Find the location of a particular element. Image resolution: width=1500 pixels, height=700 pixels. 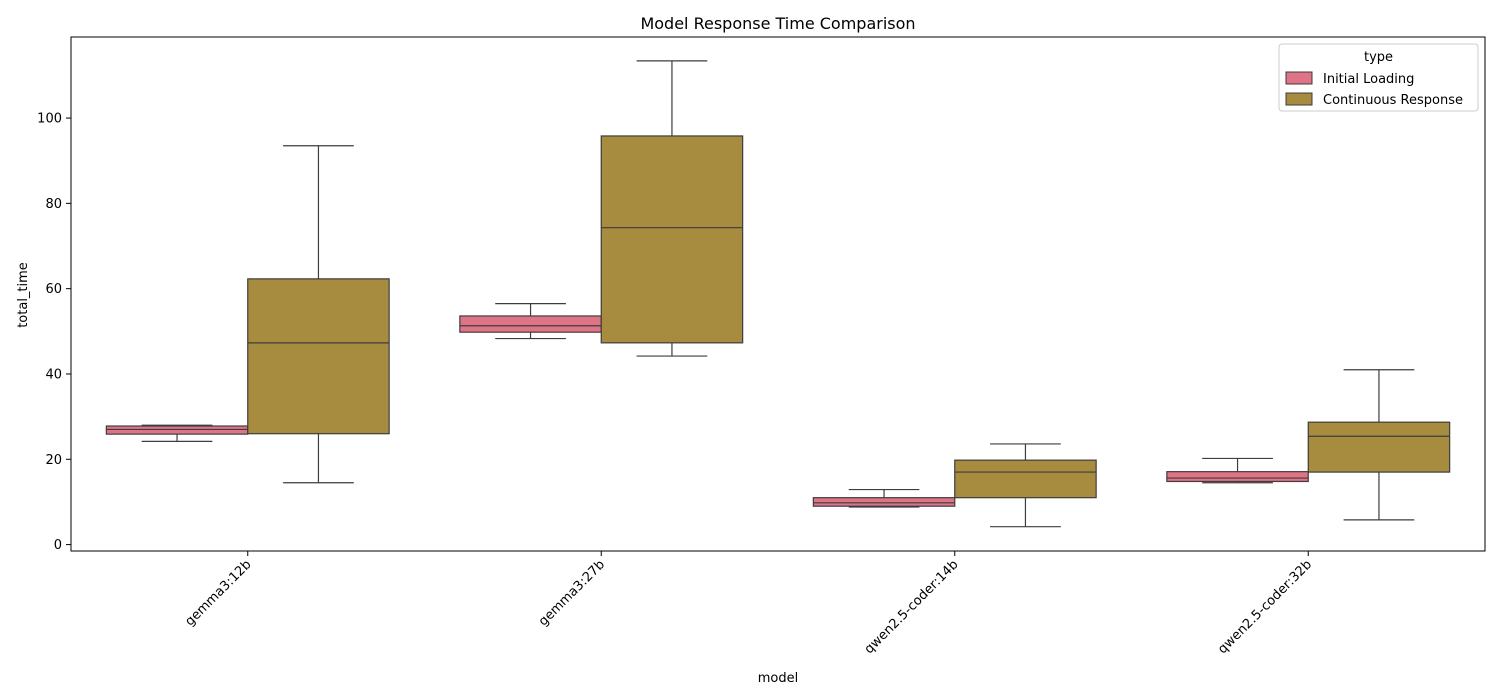

x-tick-label: qwen2.5-coder:32b is located at coordinates (1265, 607).